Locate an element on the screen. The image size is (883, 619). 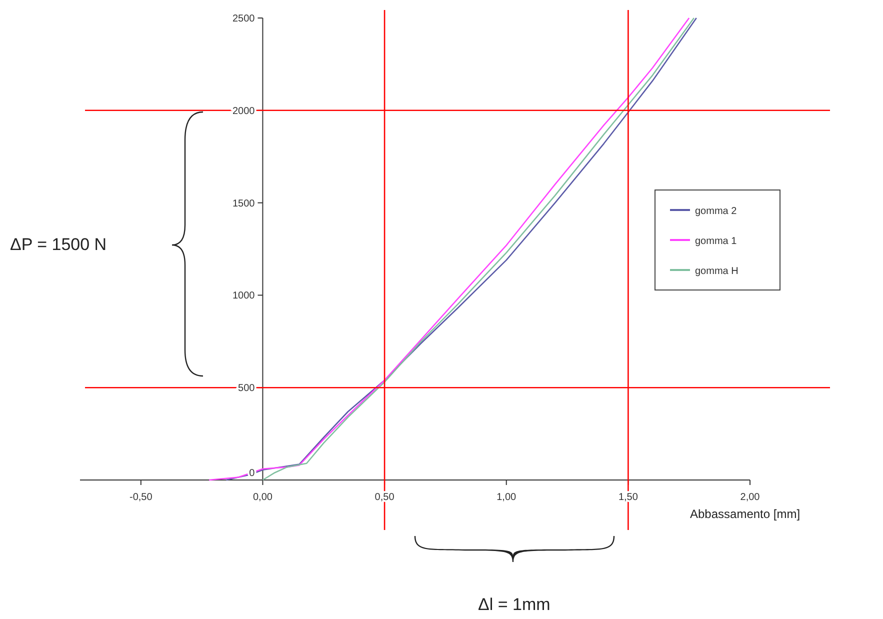
y-tick-label: 1000 is located at coordinates (244, 296).